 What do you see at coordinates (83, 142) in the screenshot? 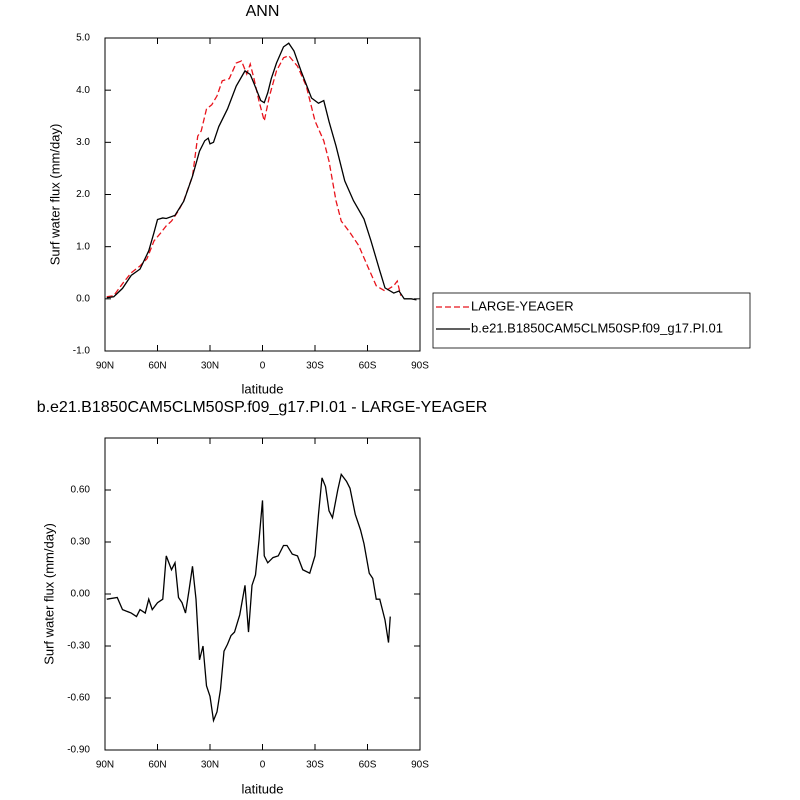
I see `y-tick-label: 3.0` at bounding box center [83, 142].